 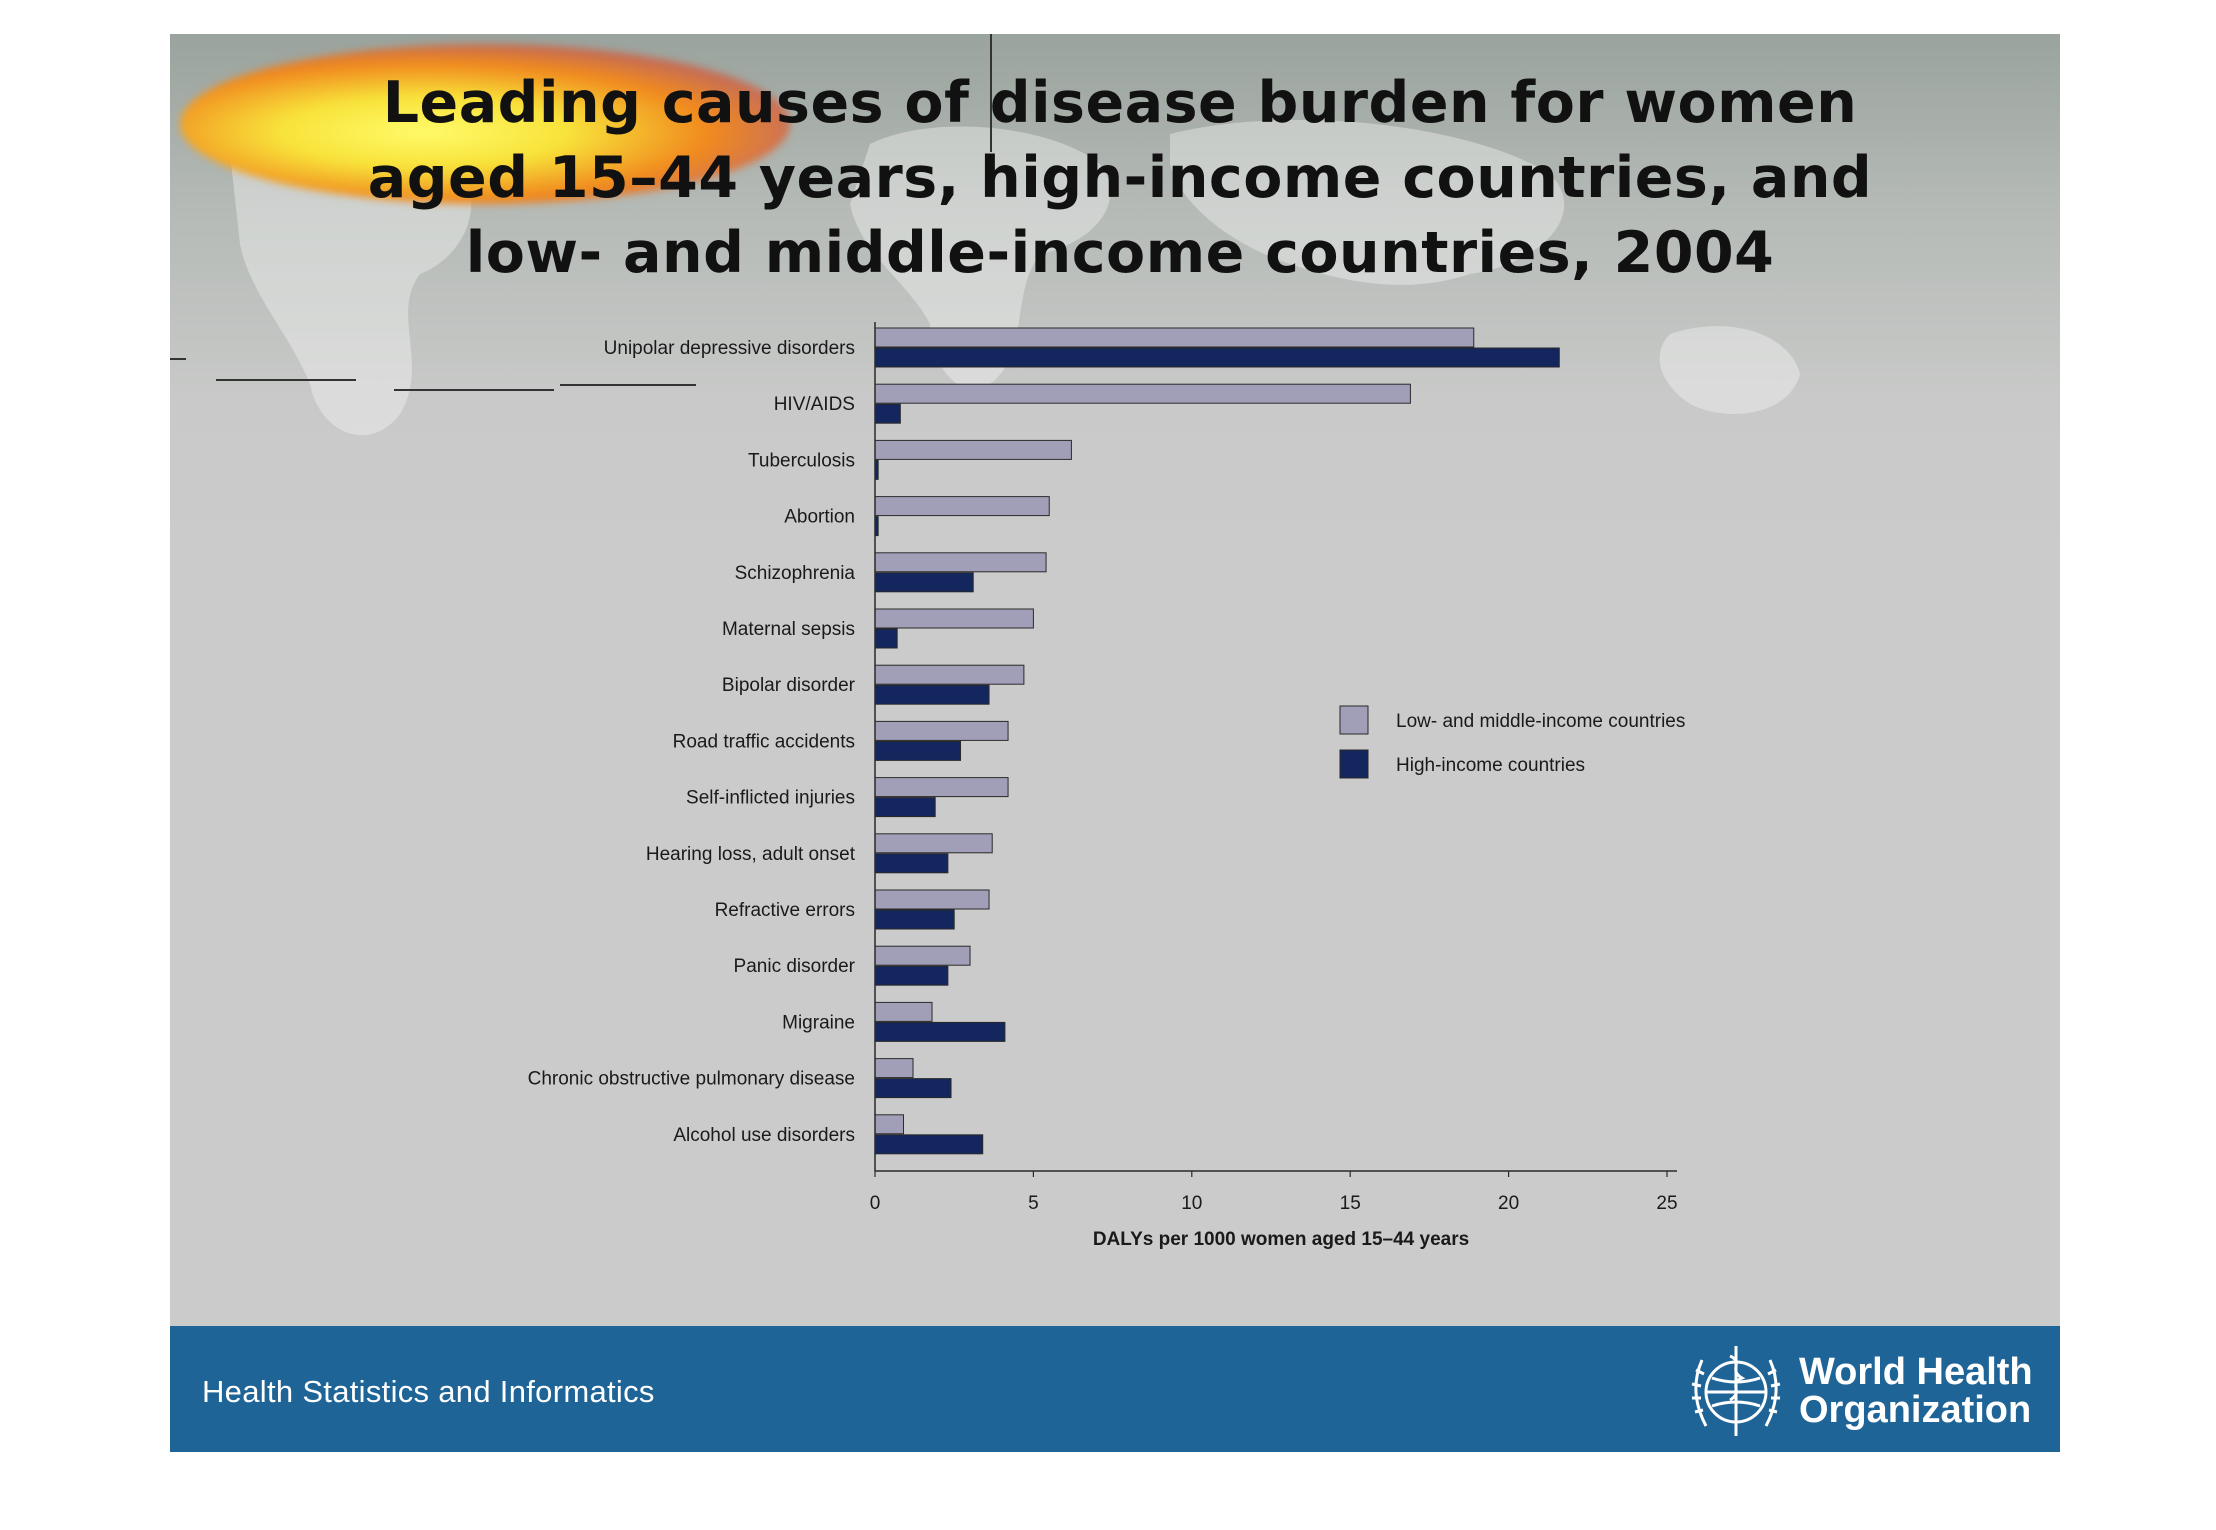 What do you see at coordinates (770, 798) in the screenshot?
I see `category-label: Self-inflicted injuries` at bounding box center [770, 798].